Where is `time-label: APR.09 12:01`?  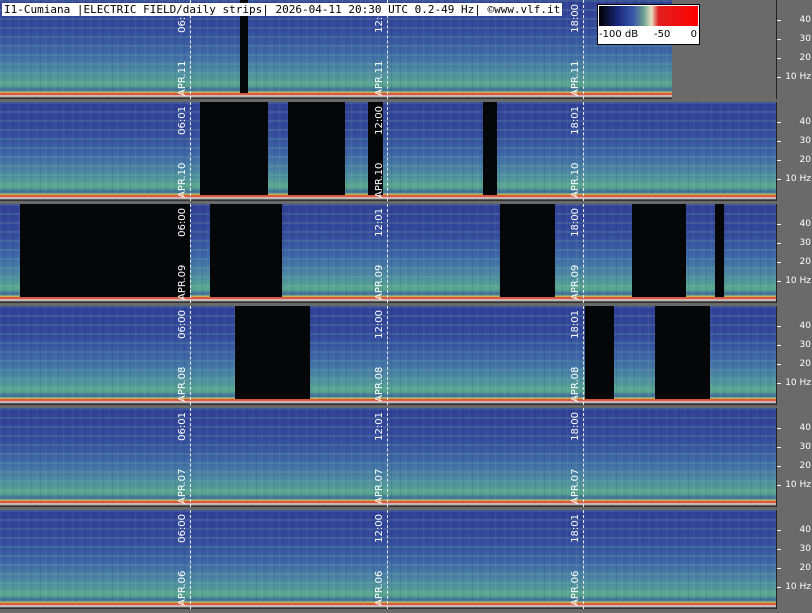
time-label: APR.09 12:01 is located at coordinates (380, 254).